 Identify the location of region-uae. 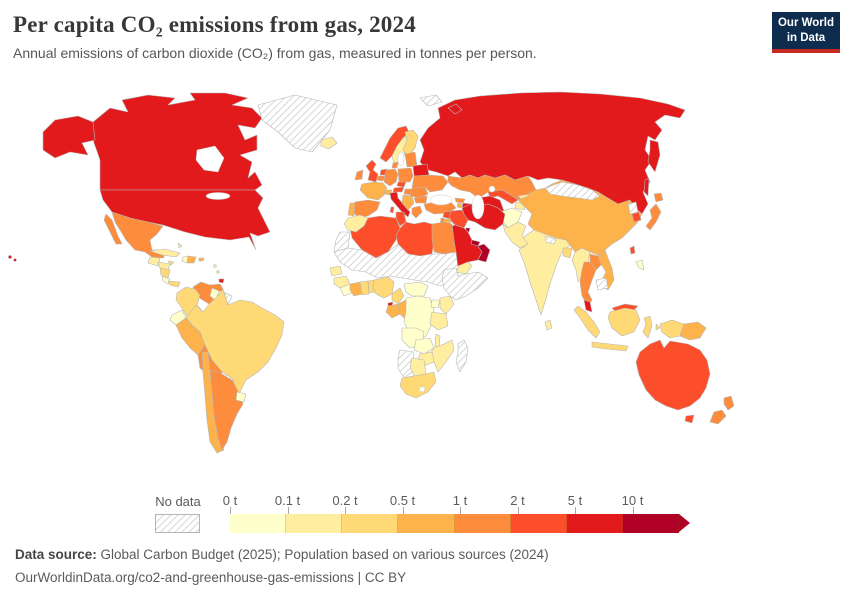
(475, 243).